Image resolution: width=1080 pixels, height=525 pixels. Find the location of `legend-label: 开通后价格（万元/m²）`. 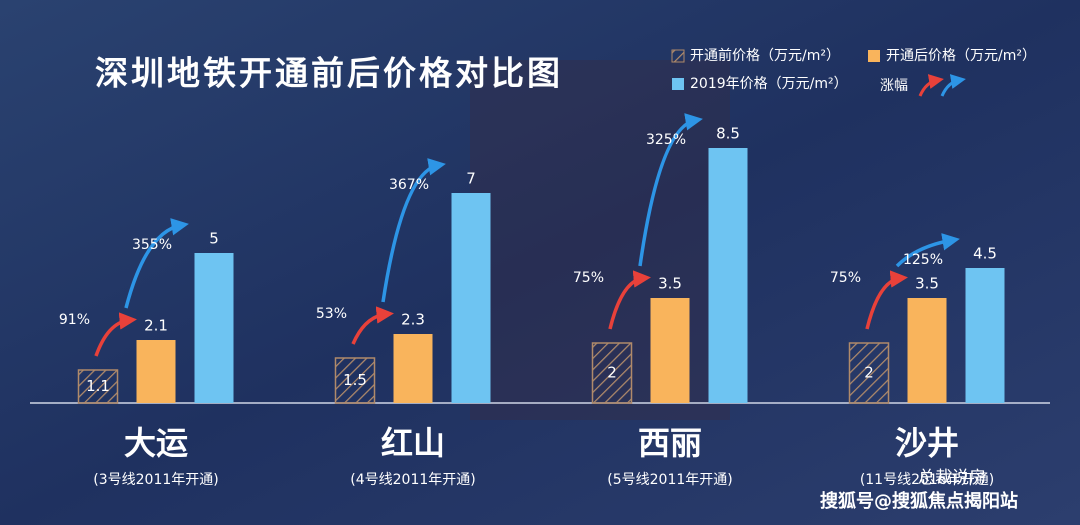

legend-label: 开通后价格（万元/m²） is located at coordinates (961, 56).